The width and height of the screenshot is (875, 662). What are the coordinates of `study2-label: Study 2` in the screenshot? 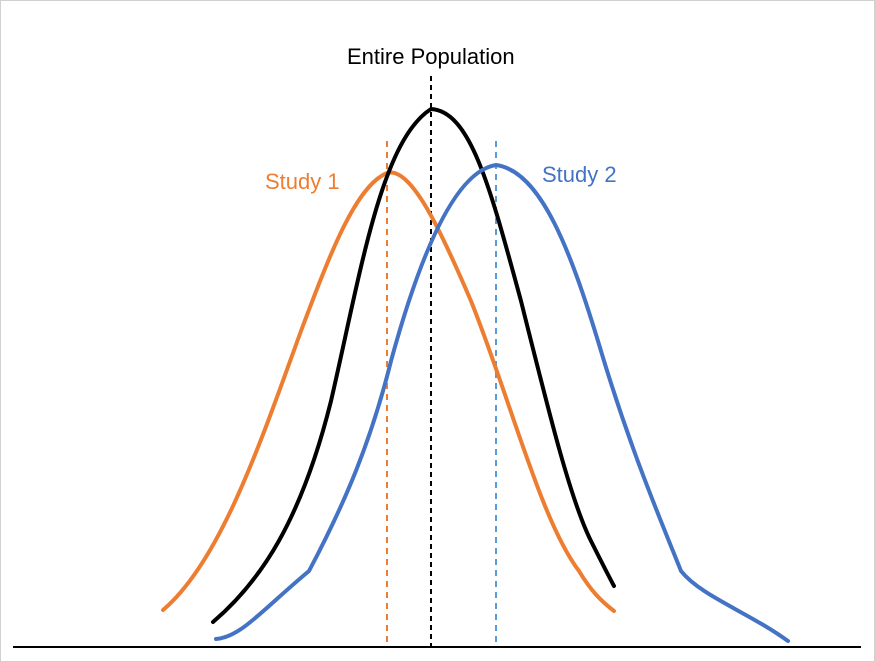 It's located at (579, 174).